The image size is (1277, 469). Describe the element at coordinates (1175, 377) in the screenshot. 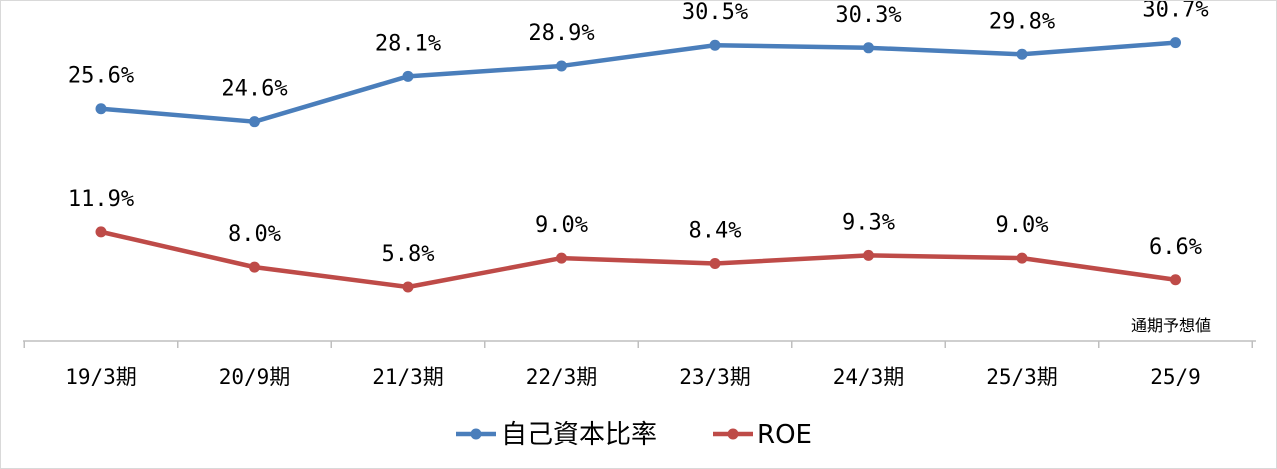

I see `x-tick-label: 25/9` at that location.